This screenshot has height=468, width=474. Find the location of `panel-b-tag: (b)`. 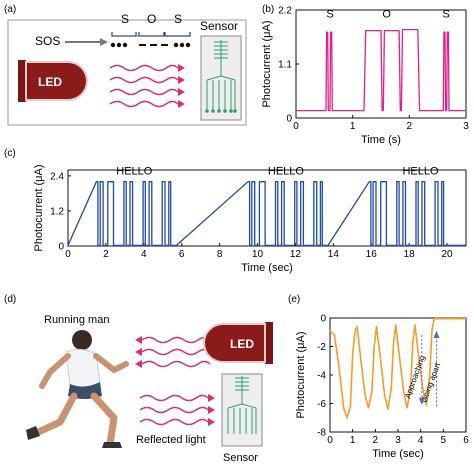

panel-b-tag: (b) is located at coordinates (268, 9).